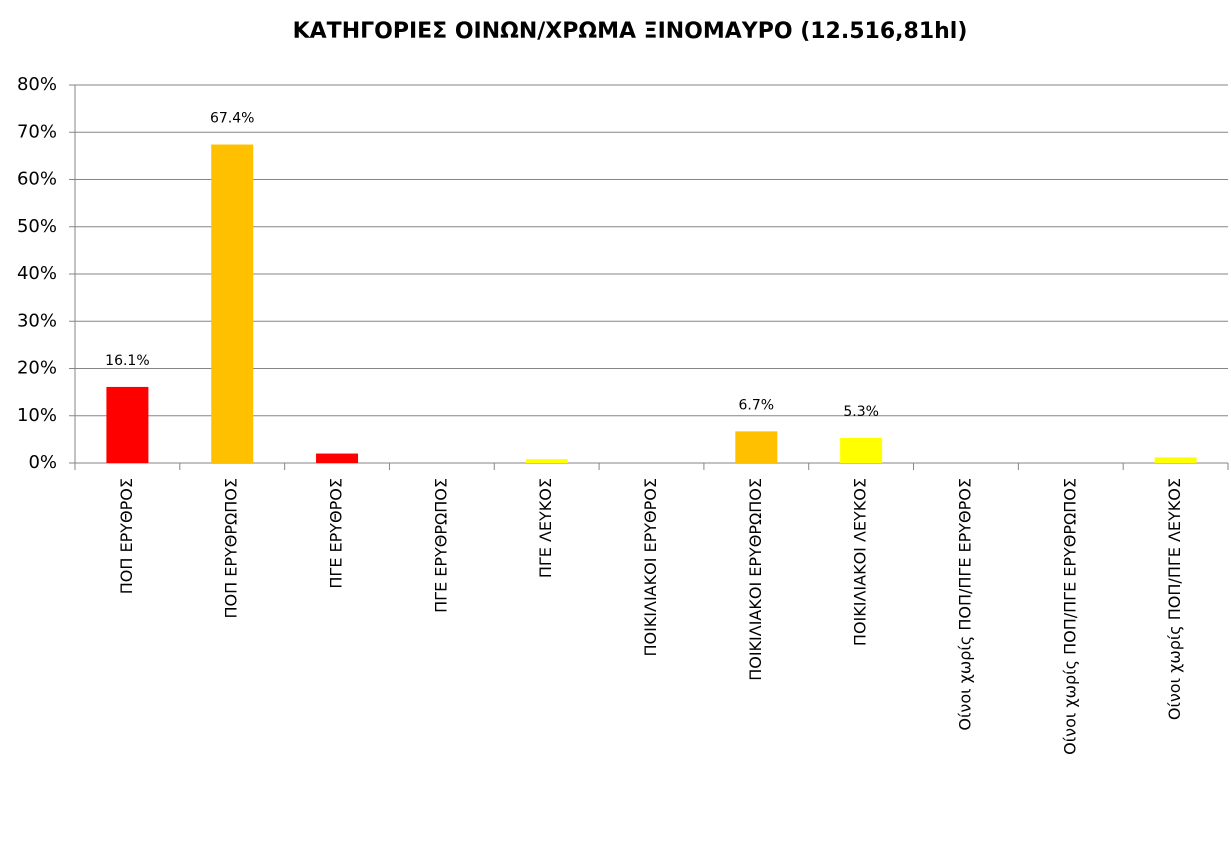 The height and width of the screenshot is (855, 1231). Describe the element at coordinates (37, 368) in the screenshot. I see `y-tick-label: 20%` at that location.